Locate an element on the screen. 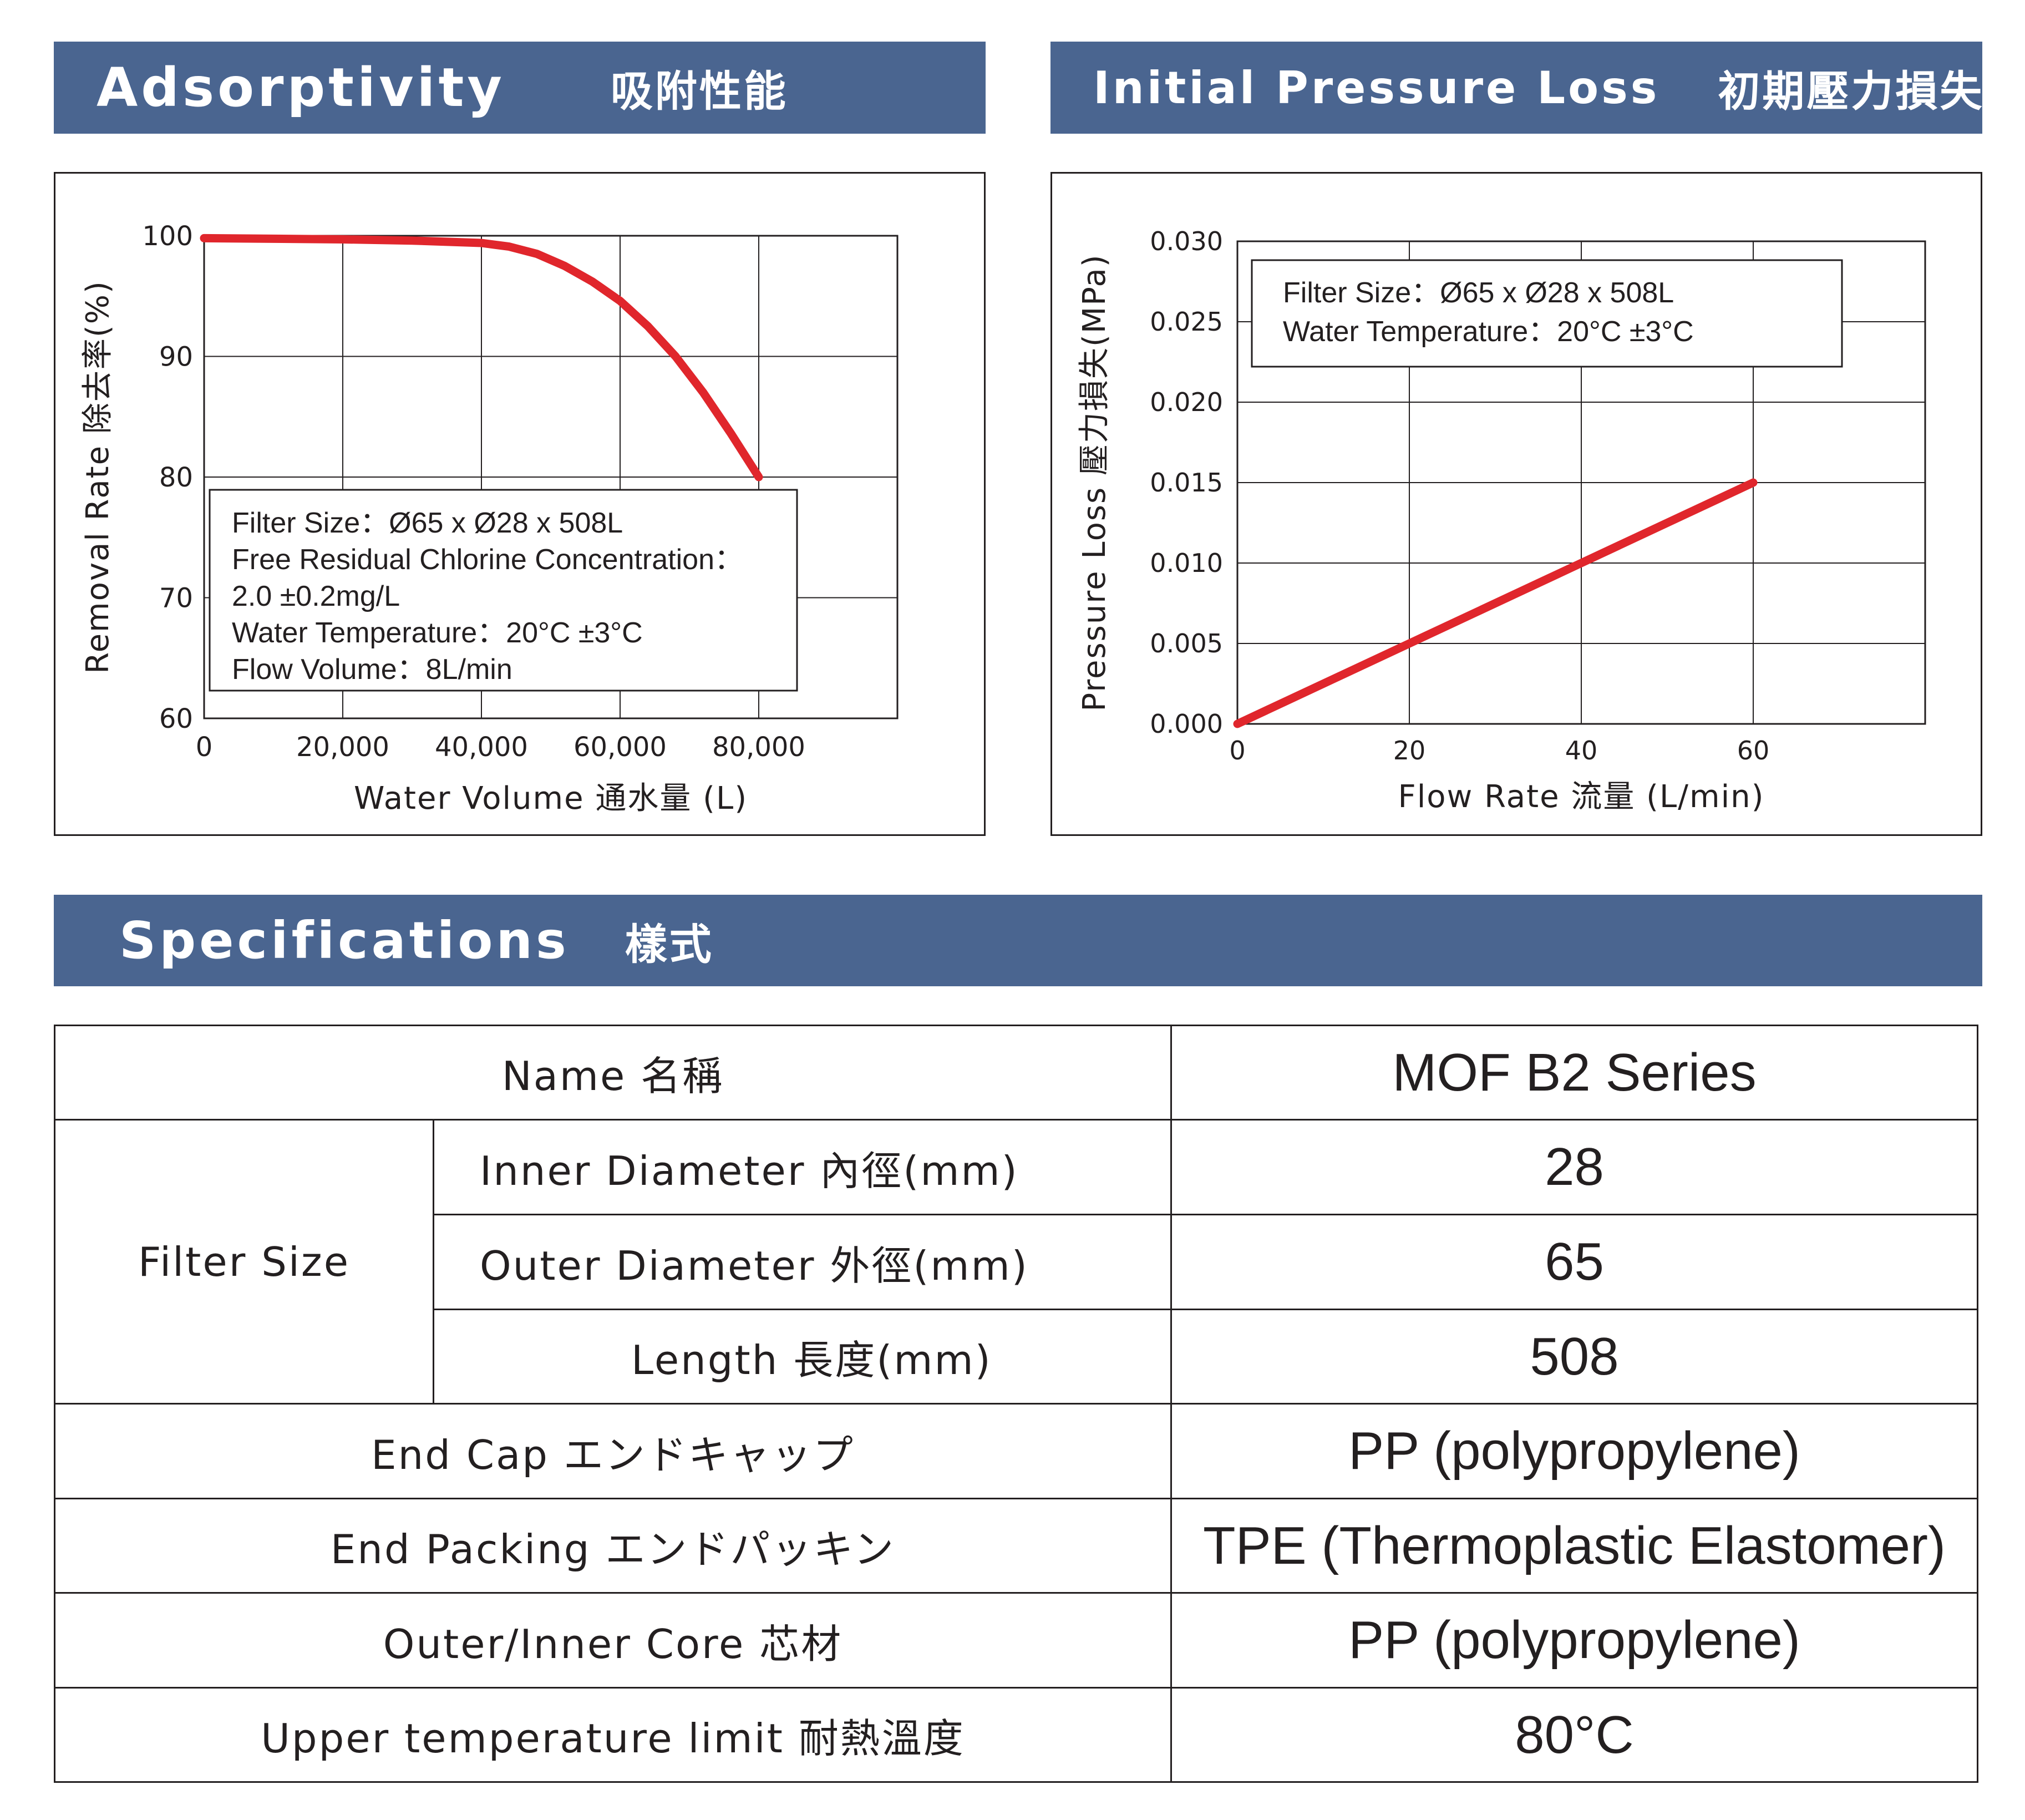  name-label: Name 名稱 is located at coordinates (613, 1073).